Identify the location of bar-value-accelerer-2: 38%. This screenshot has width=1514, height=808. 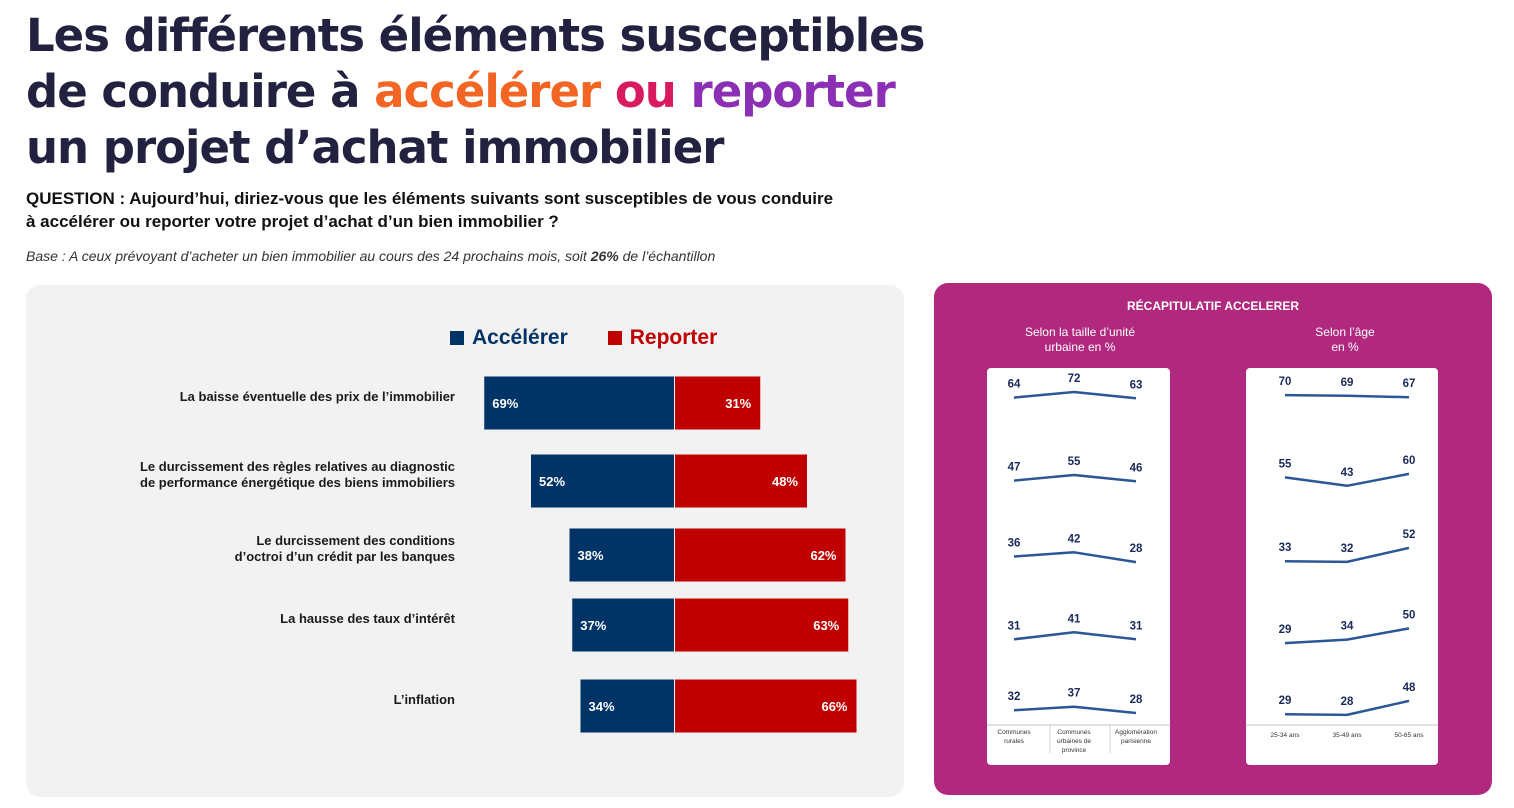
(591, 555).